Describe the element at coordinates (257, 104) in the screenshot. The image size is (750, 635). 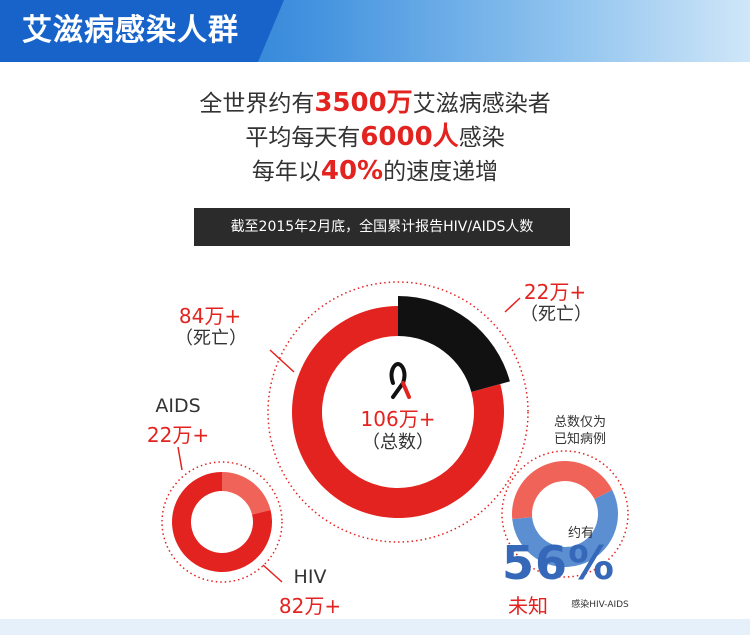
I see `stat-1-pre: 全世界约有` at that location.